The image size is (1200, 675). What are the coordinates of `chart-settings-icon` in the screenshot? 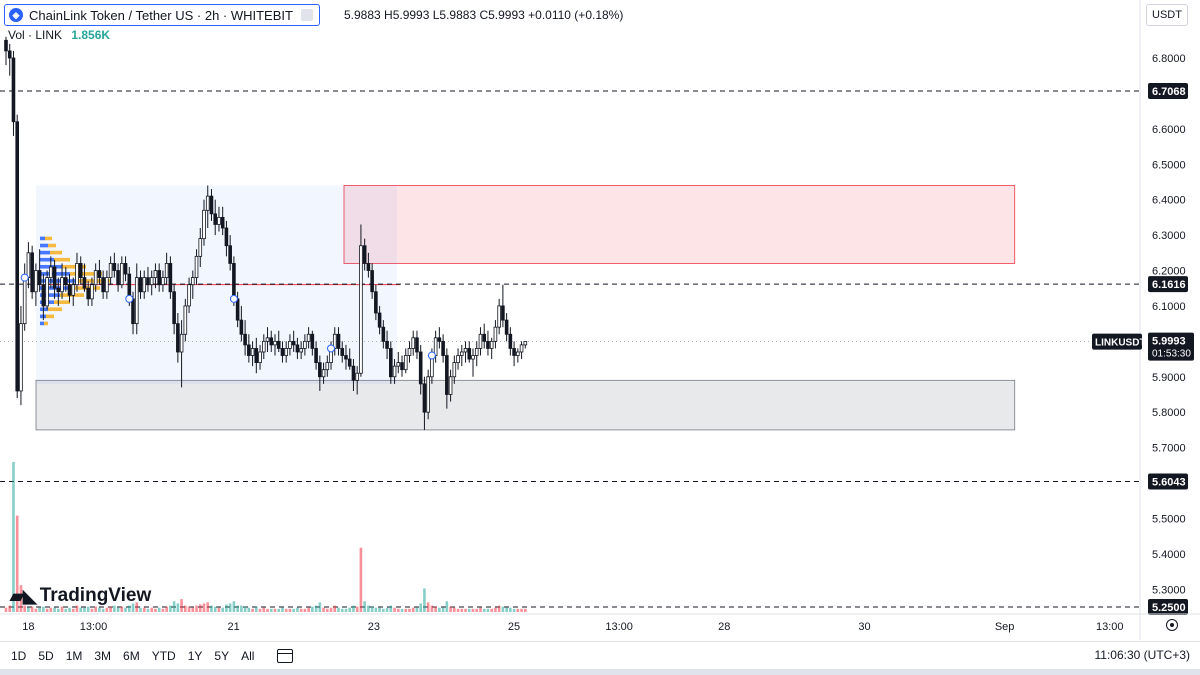 It's located at (1172, 625).